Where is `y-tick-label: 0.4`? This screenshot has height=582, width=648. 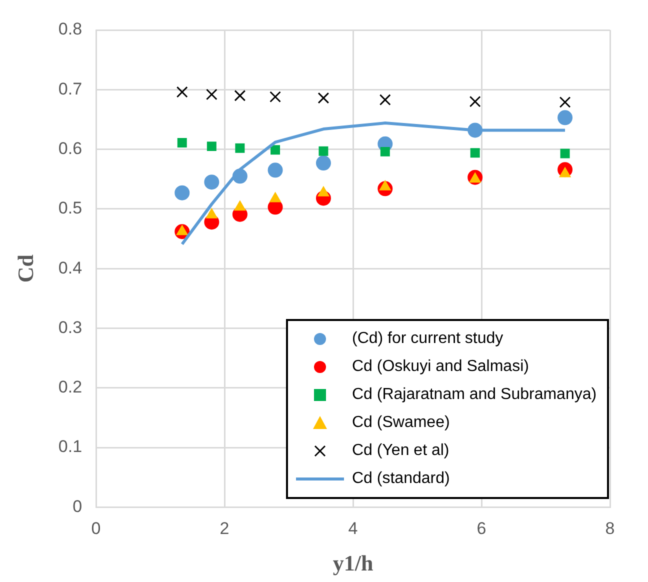
y-tick-label: 0.4 is located at coordinates (70, 268).